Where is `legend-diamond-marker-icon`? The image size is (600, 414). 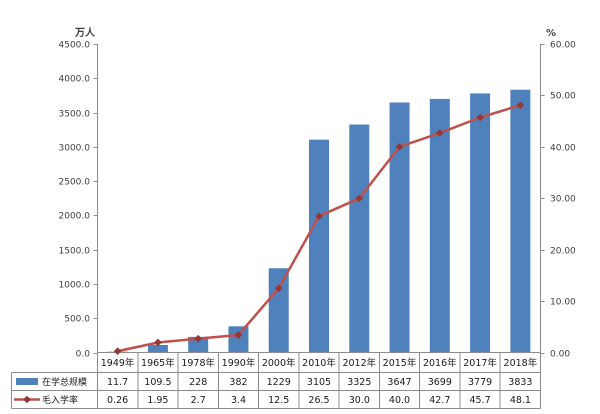 legend-diamond-marker-icon is located at coordinates (27, 399).